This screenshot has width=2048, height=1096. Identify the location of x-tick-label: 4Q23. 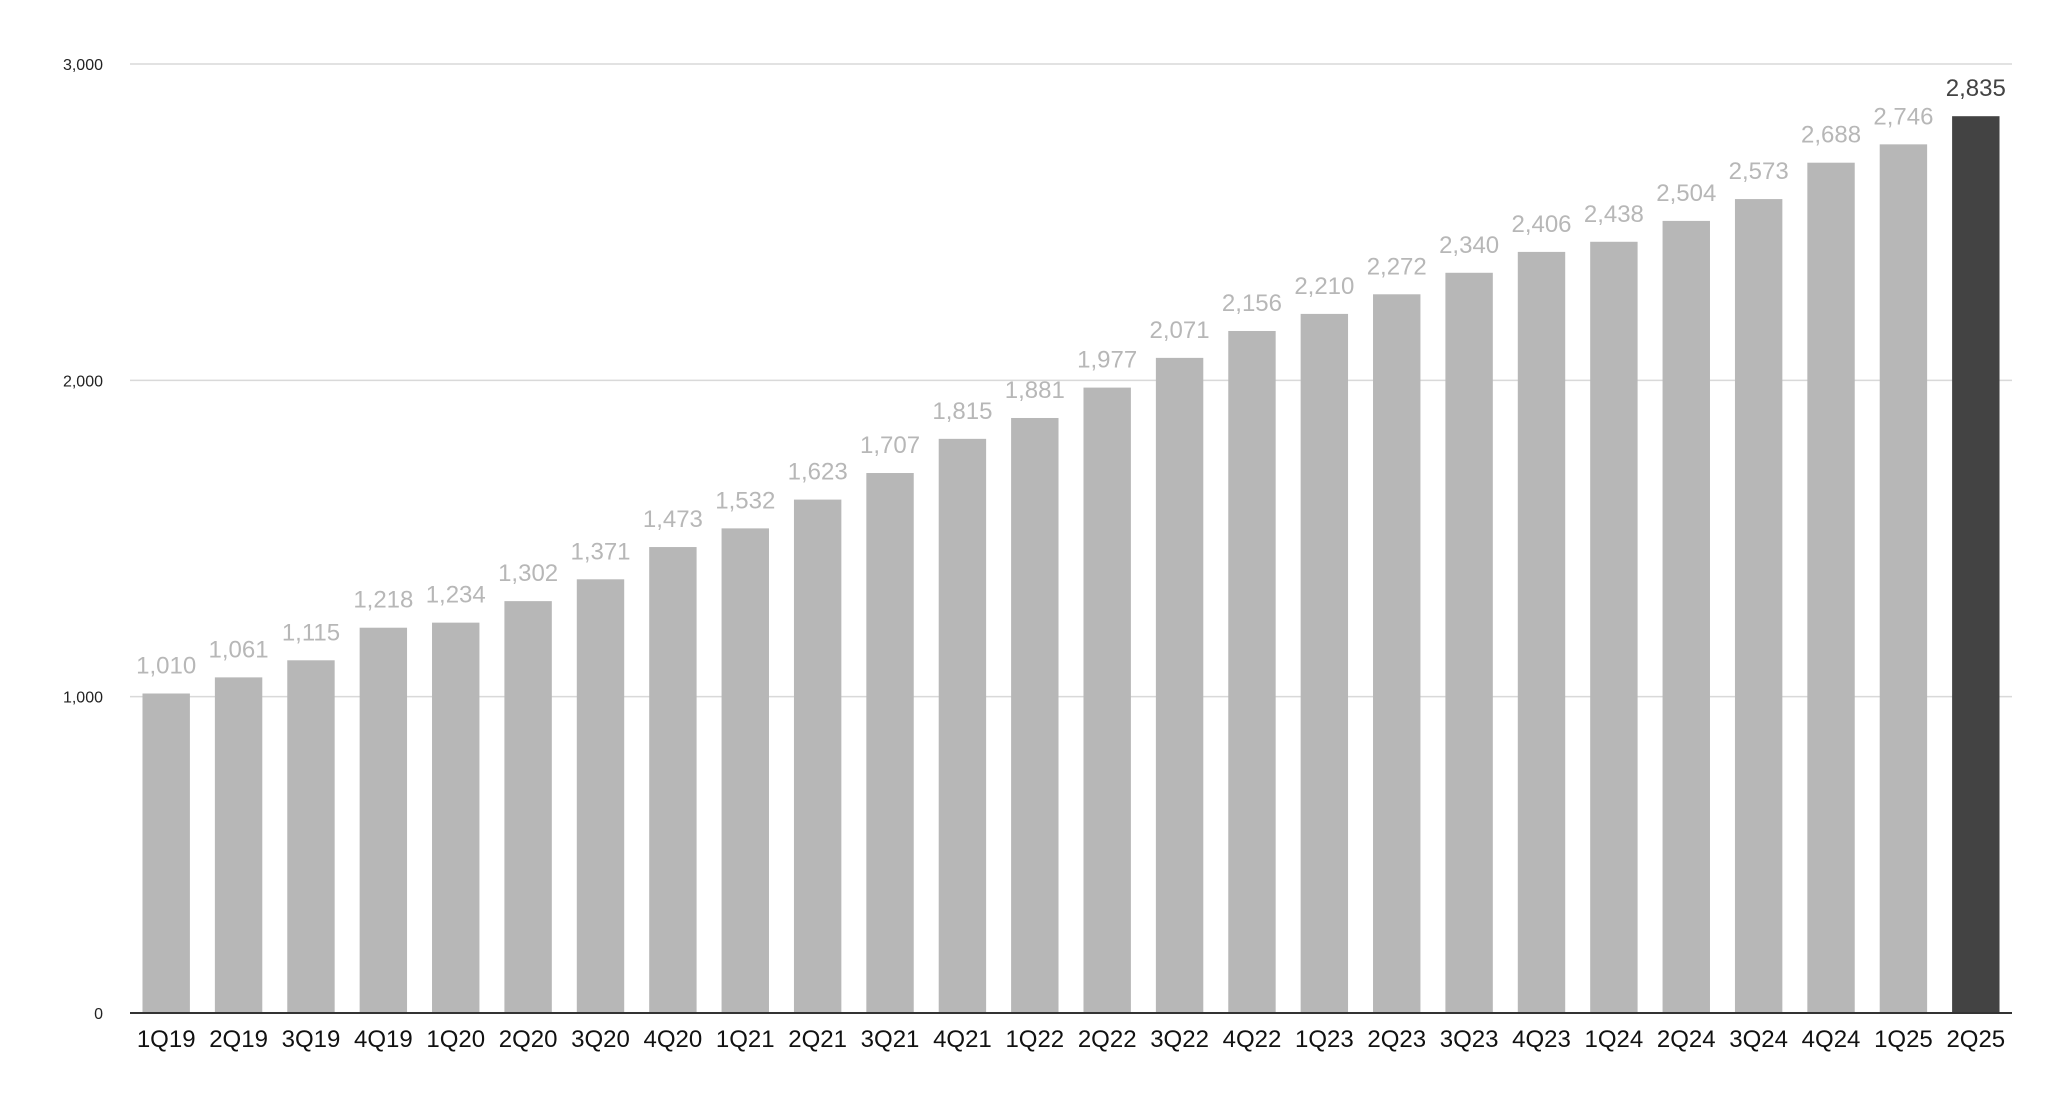
(1541, 1039).